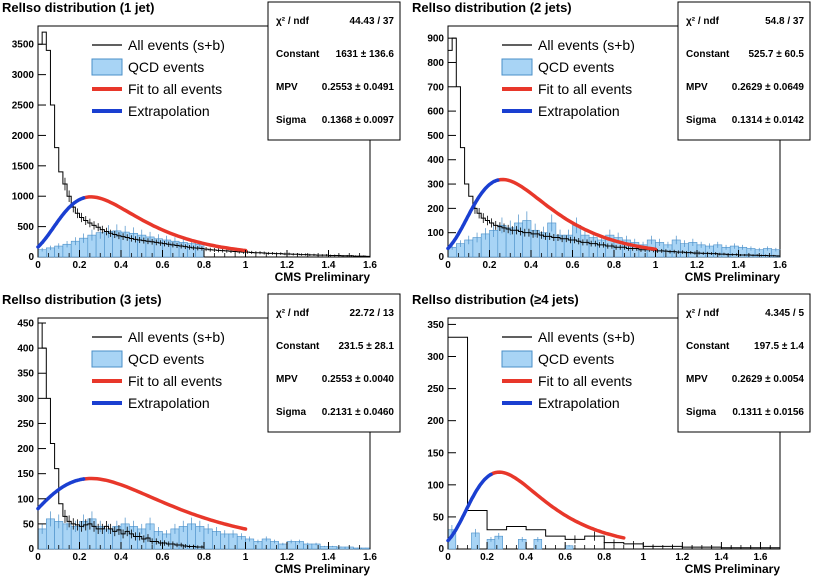 The height and width of the screenshot is (582, 821). Describe the element at coordinates (365, 54) in the screenshot. I see `stats-value-constant: 1631 ± 136.6` at that location.